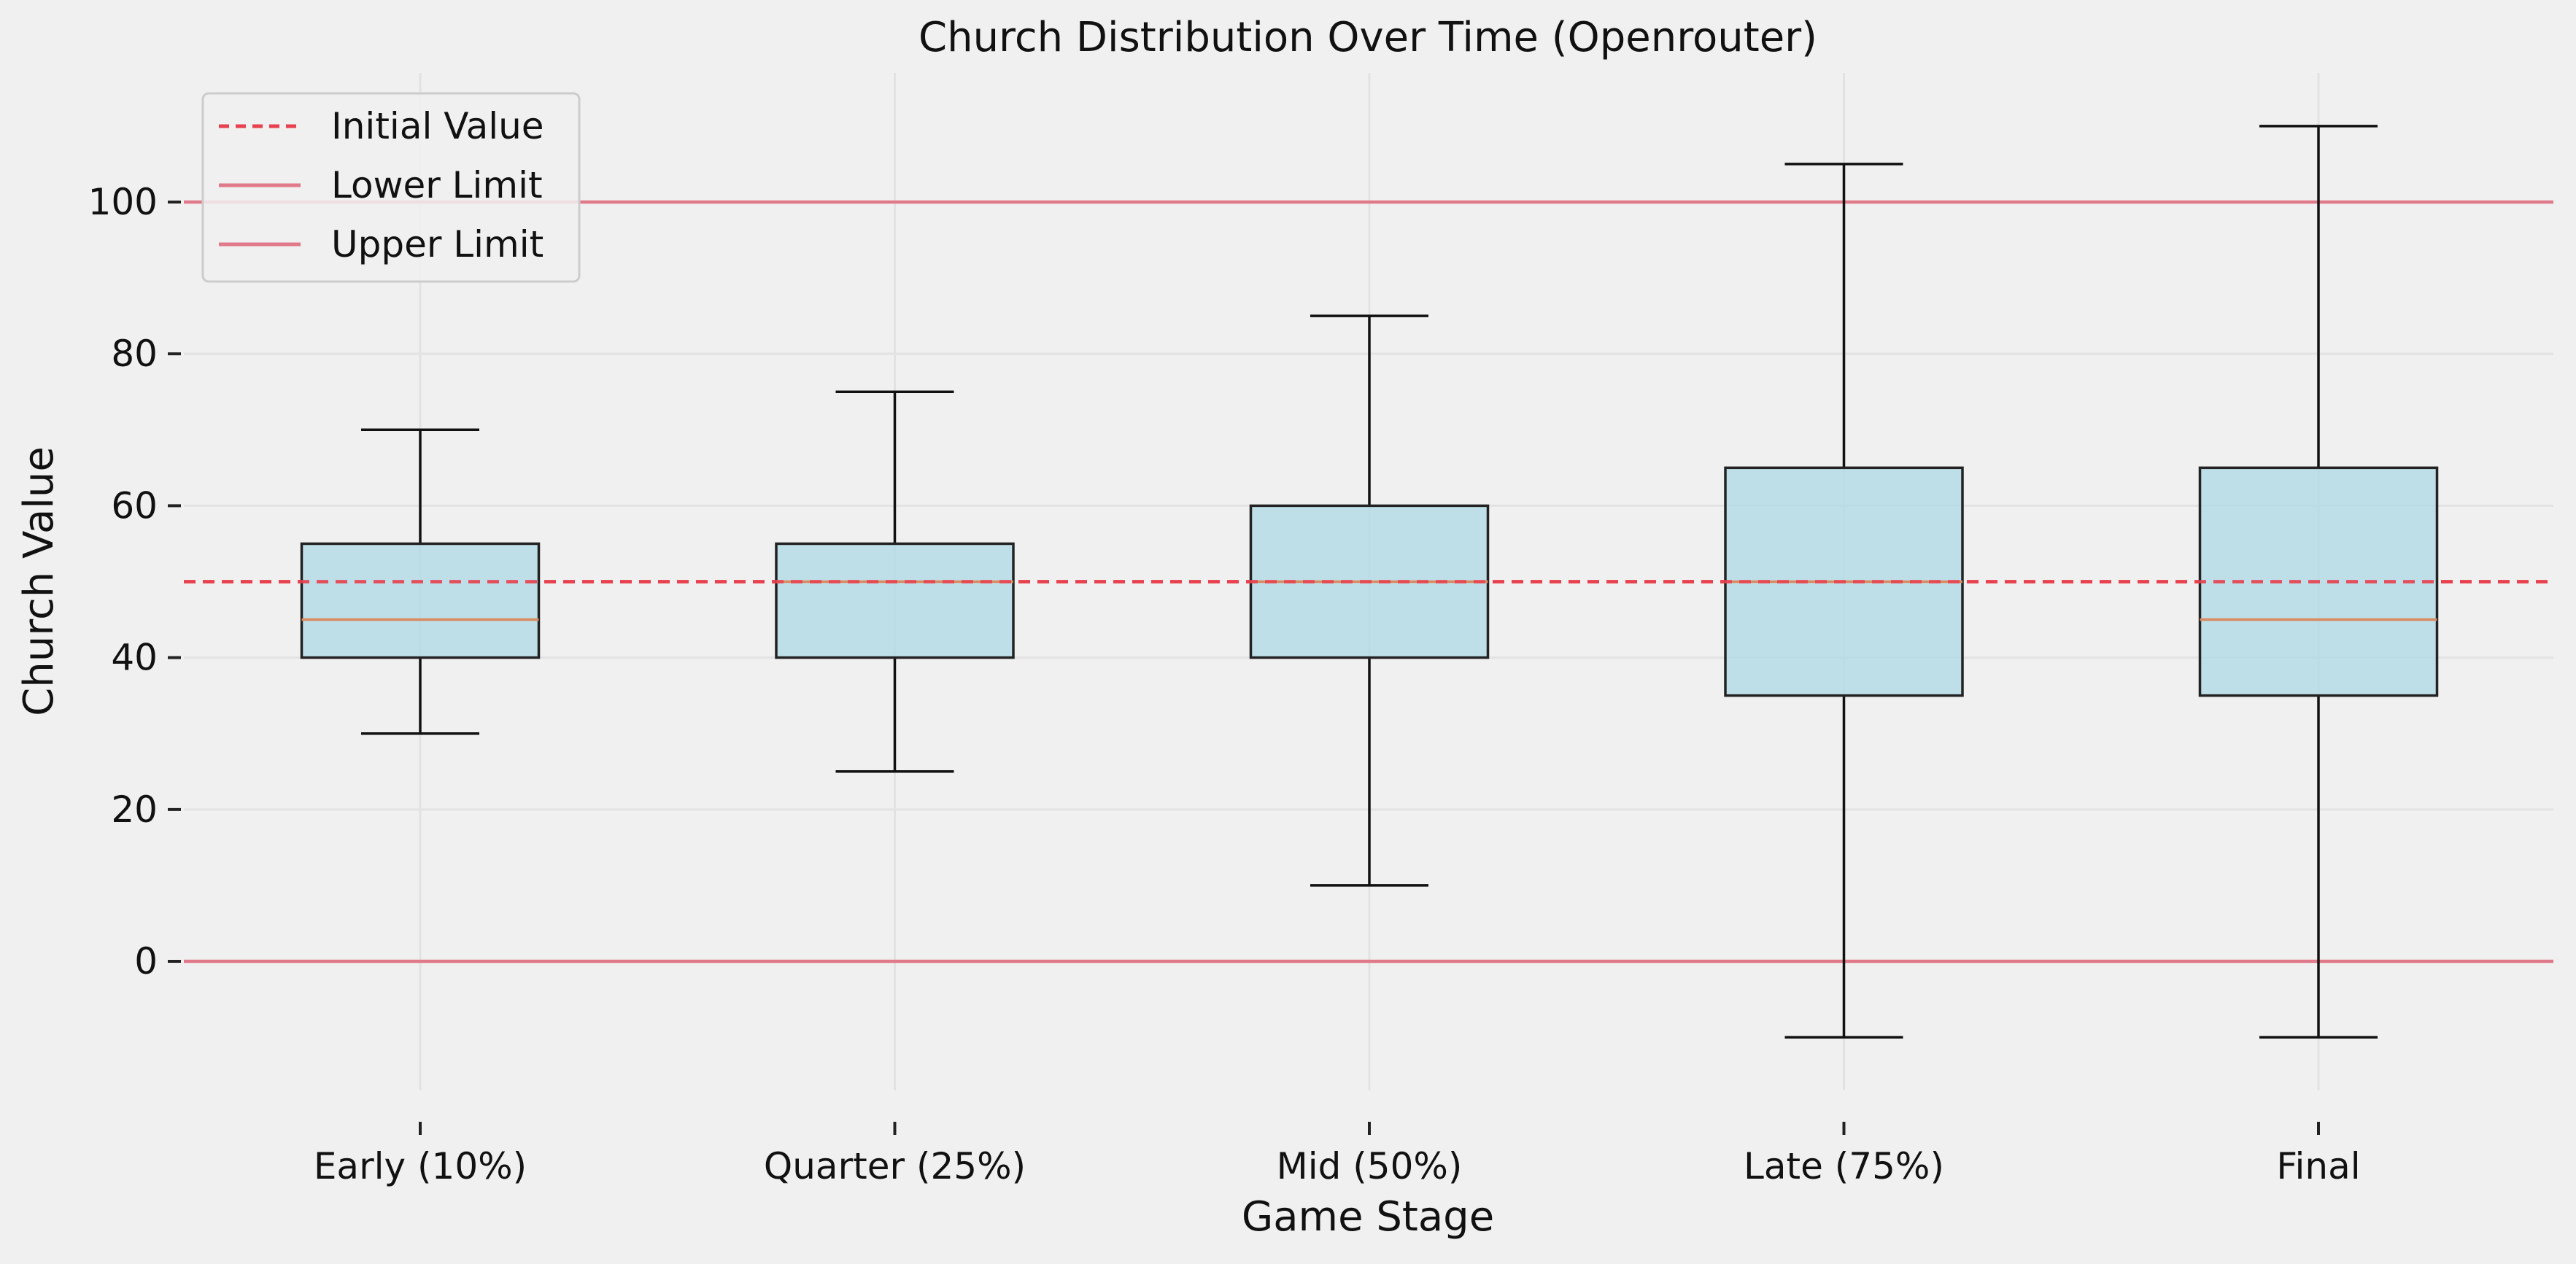 This screenshot has height=1264, width=2576. I want to click on y-tick-label: 60, so click(134, 505).